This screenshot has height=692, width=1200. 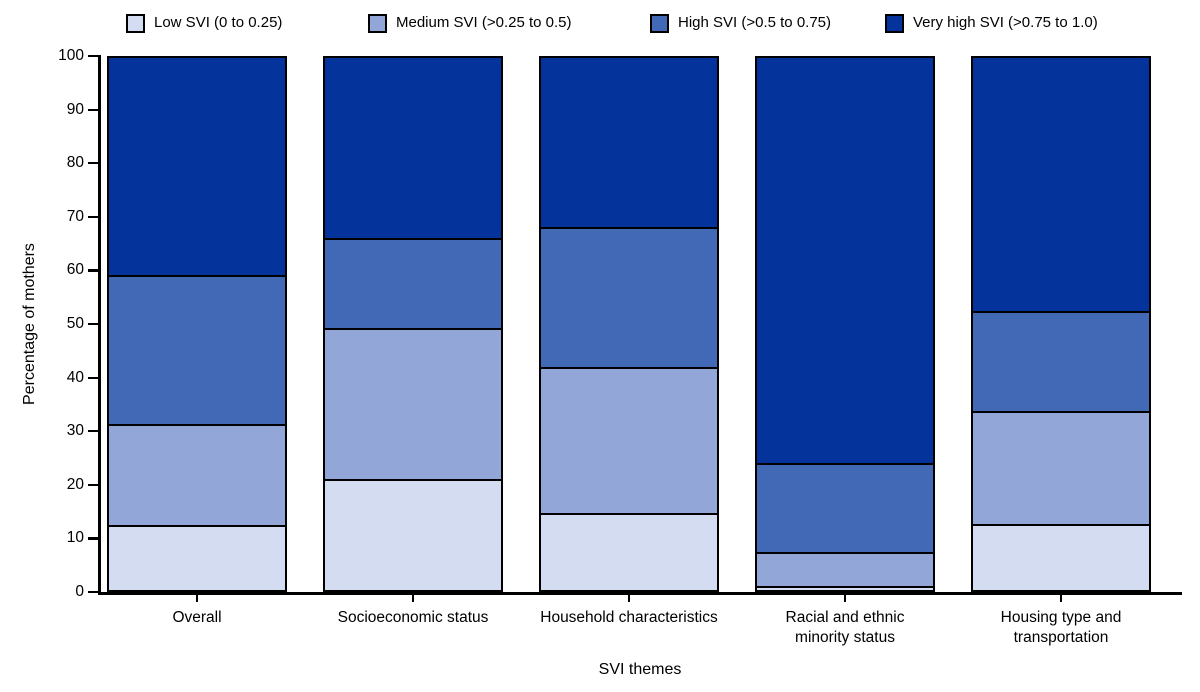 I want to click on bar-overall, so click(x=197, y=324).